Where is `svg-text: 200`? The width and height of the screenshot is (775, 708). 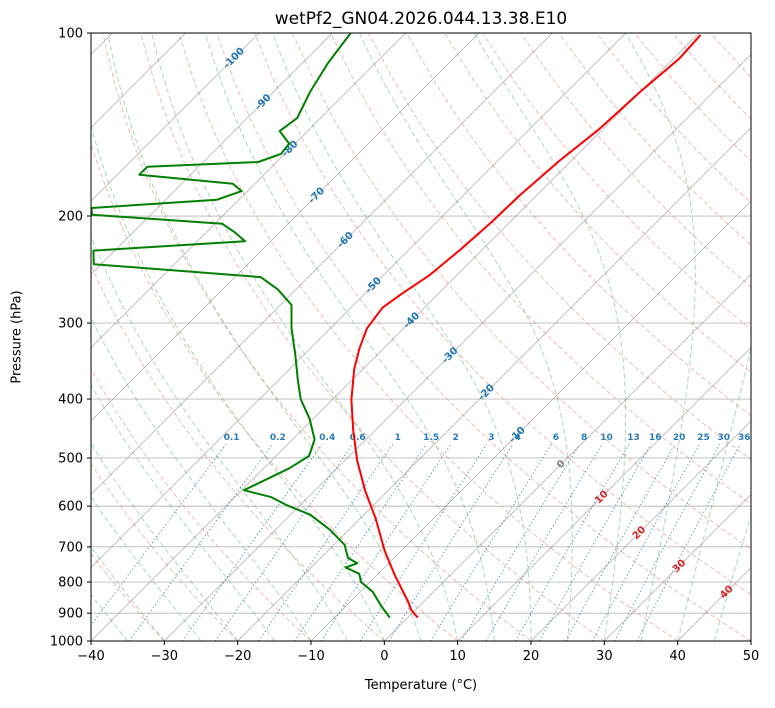
svg-text: 200 is located at coordinates (70, 217).